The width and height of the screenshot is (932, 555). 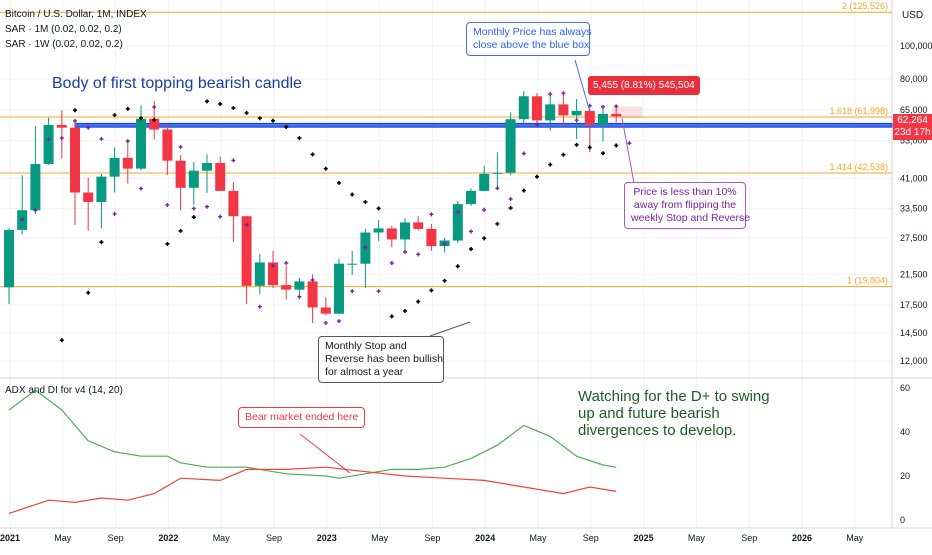 I want to click on price-axis-tick: 17,500, so click(x=914, y=305).